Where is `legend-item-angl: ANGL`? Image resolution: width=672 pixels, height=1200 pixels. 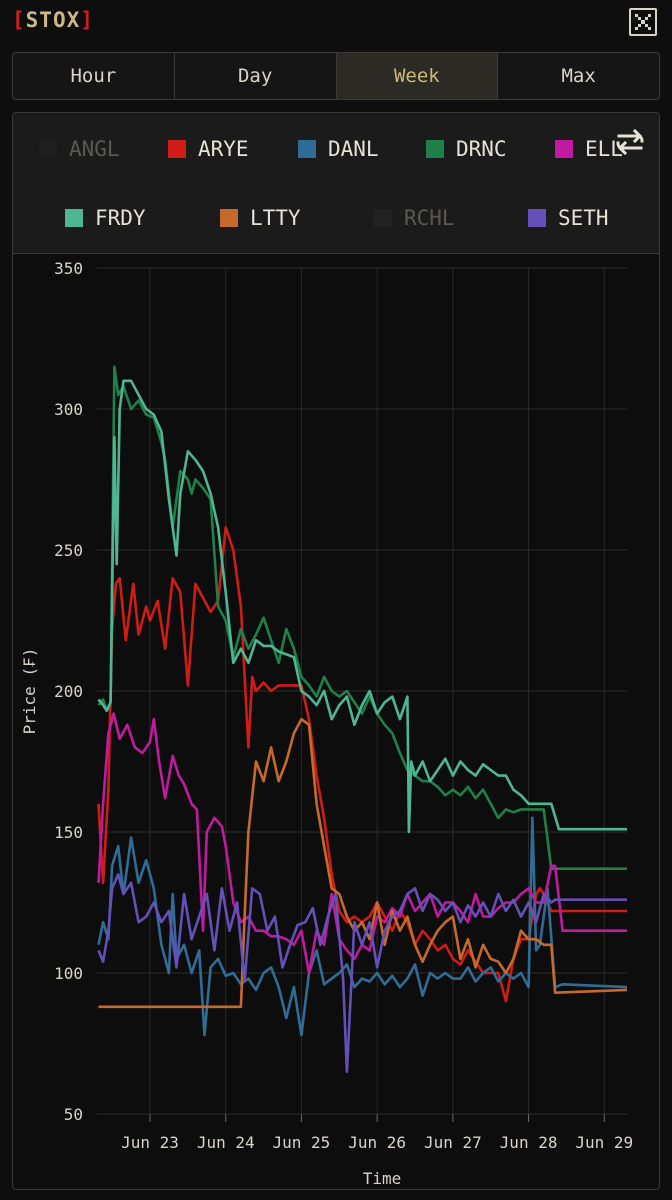
legend-item-angl: ANGL is located at coordinates (79, 149).